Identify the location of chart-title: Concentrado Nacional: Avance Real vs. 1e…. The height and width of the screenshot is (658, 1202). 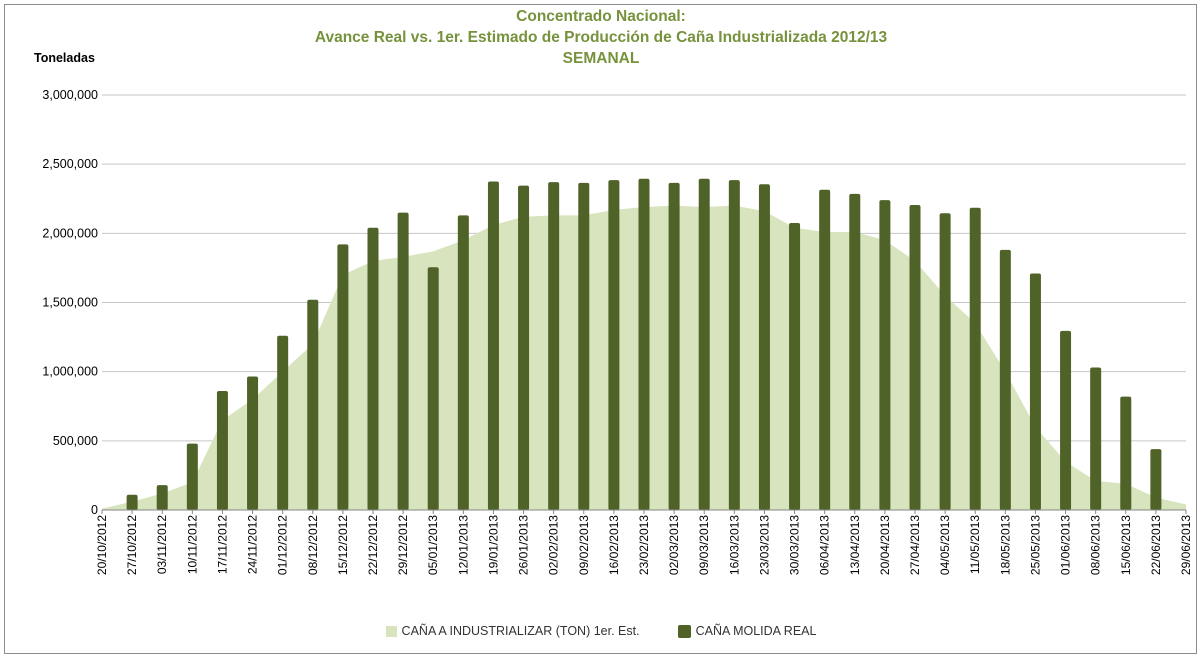
(601, 37).